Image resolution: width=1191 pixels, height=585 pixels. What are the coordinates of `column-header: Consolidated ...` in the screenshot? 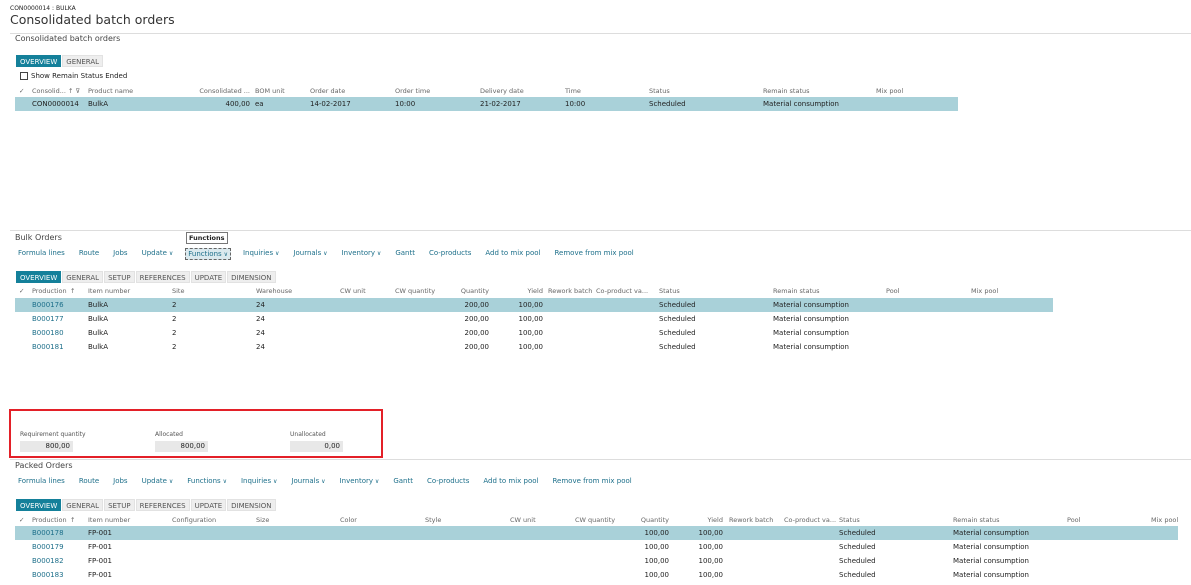 It's located at (224, 91).